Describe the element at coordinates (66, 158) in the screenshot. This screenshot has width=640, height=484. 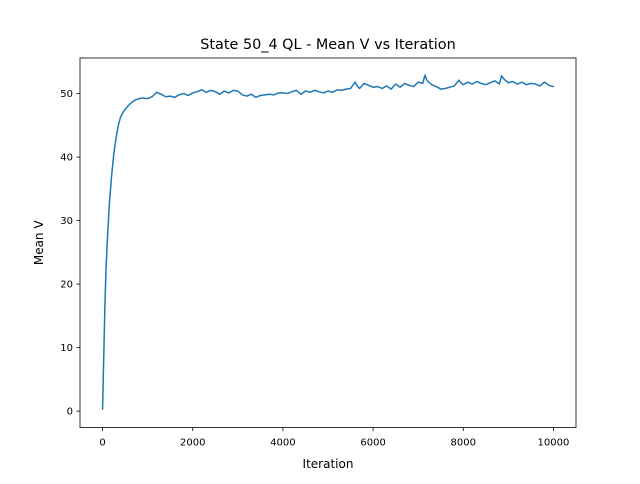
I see `y-tick-label: 40` at that location.